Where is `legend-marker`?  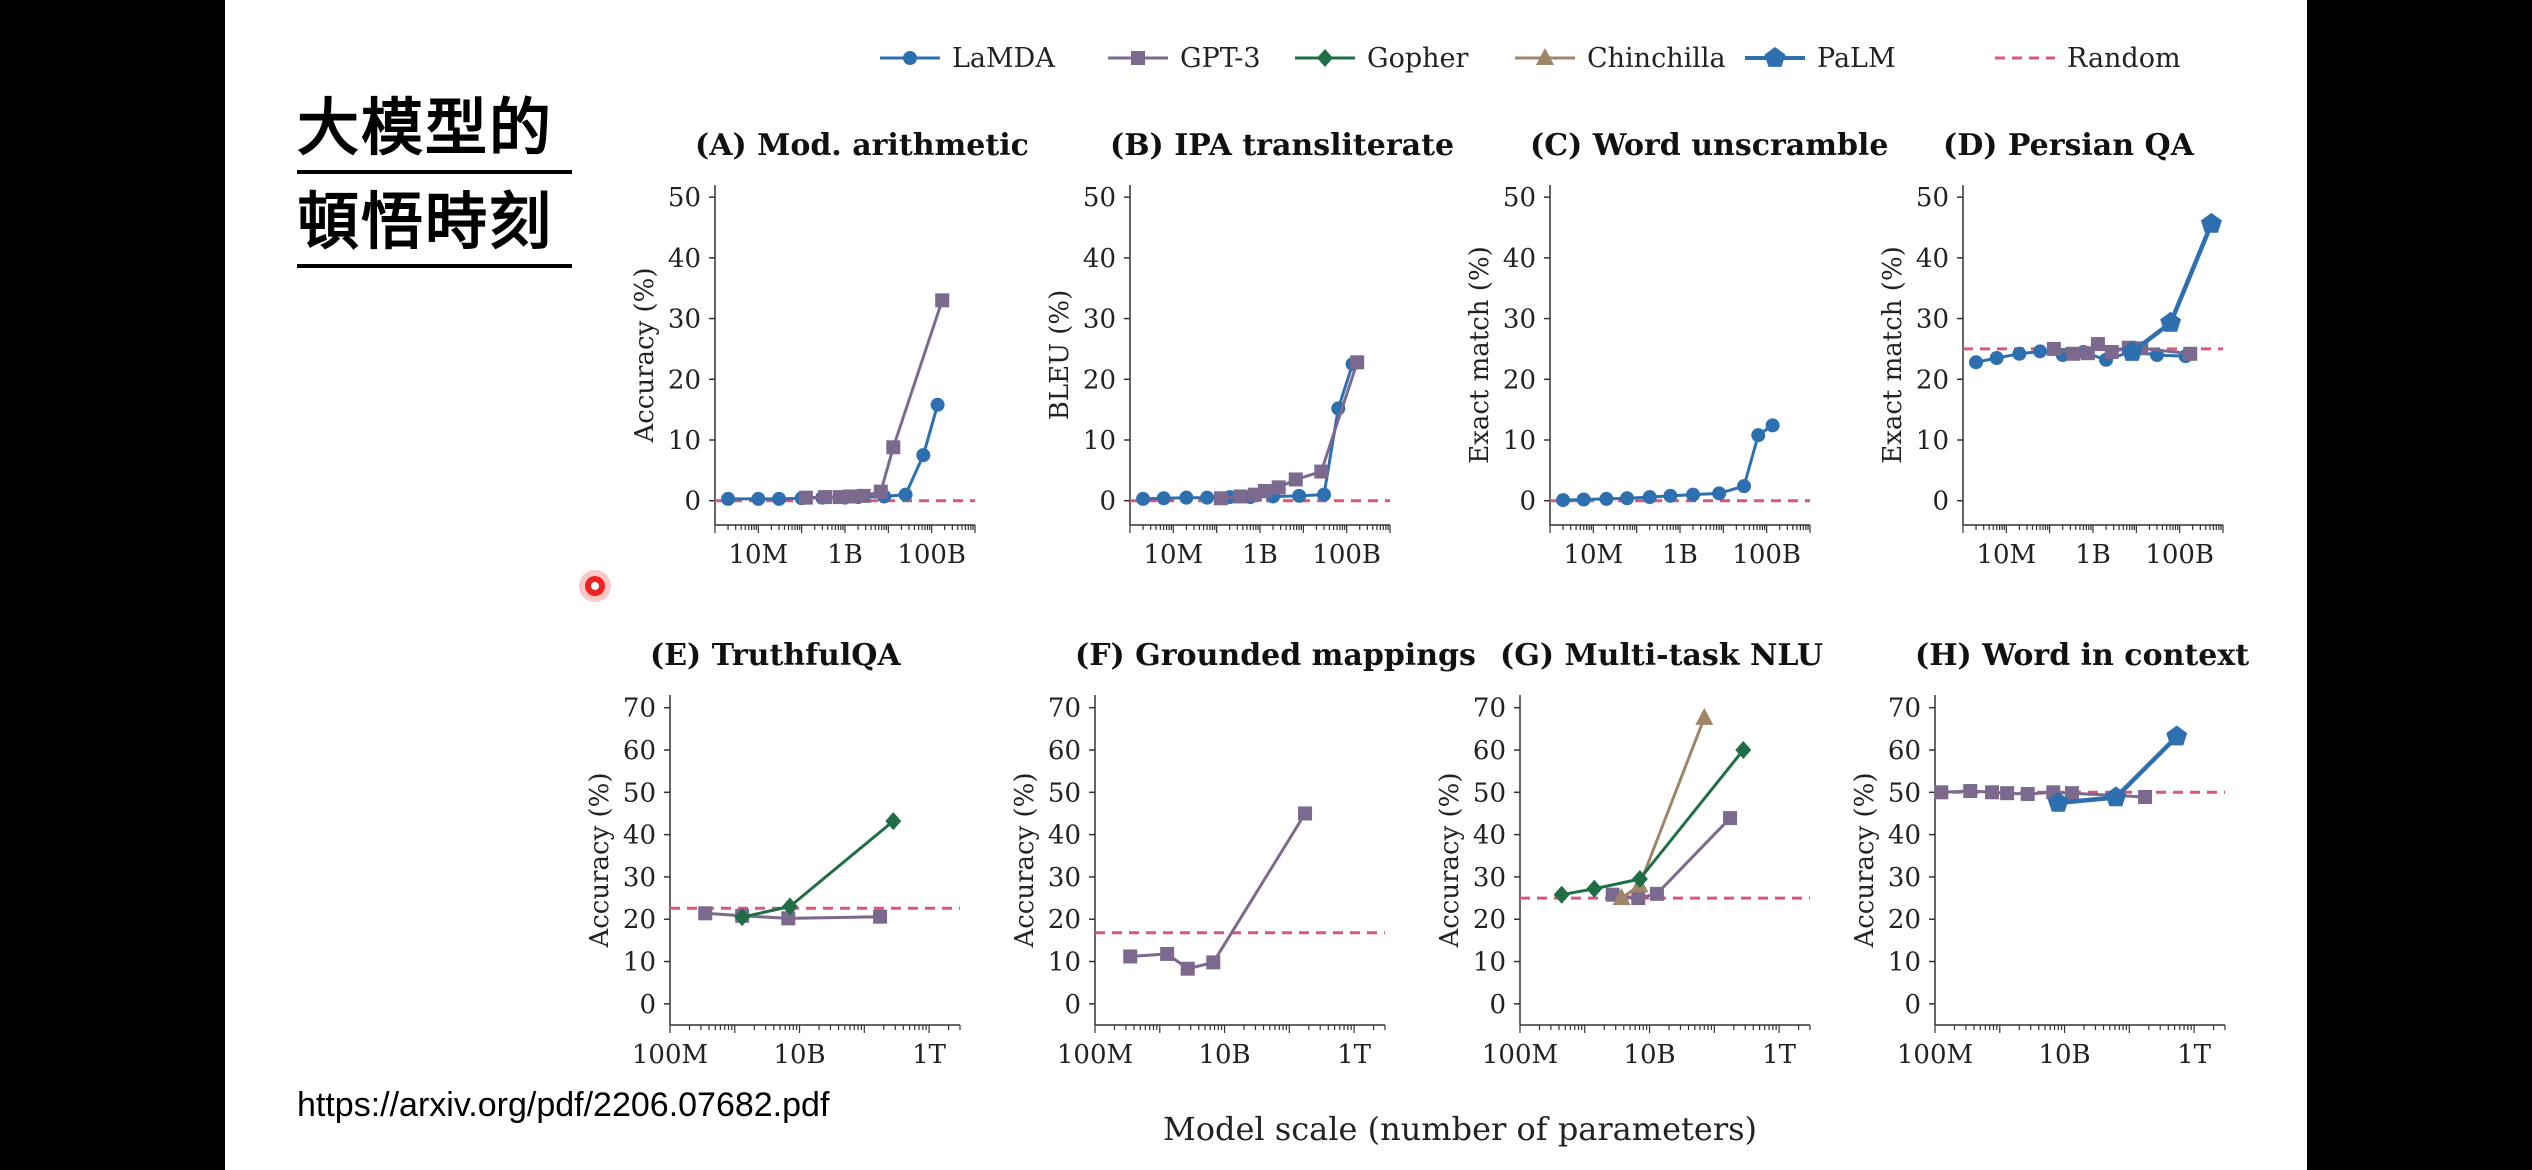 legend-marker is located at coordinates (1545, 56).